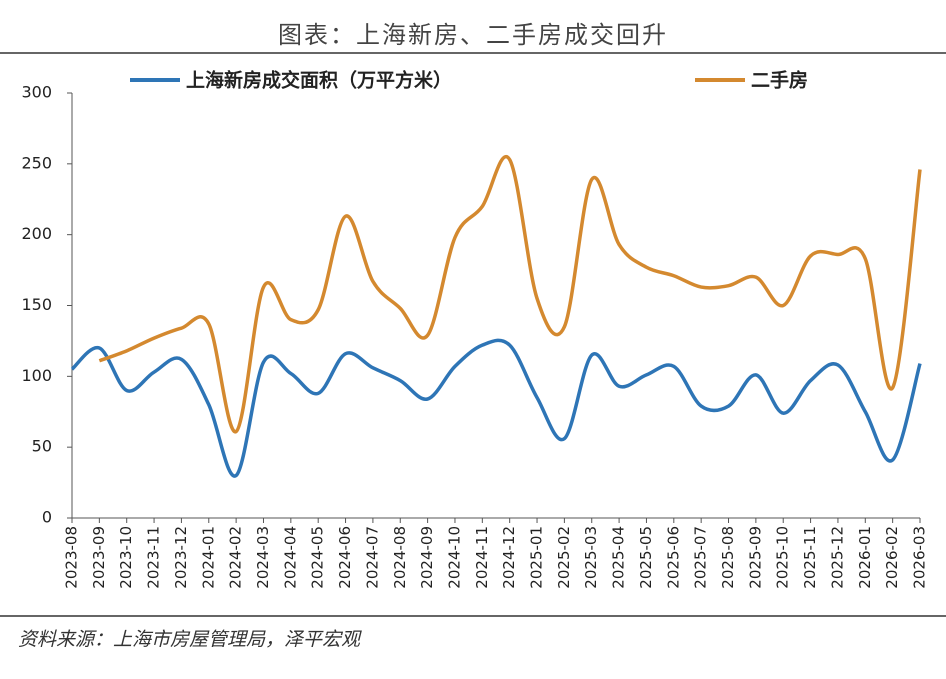 The height and width of the screenshot is (679, 946). I want to click on x-tick-label: 2025-03, so click(591, 557).